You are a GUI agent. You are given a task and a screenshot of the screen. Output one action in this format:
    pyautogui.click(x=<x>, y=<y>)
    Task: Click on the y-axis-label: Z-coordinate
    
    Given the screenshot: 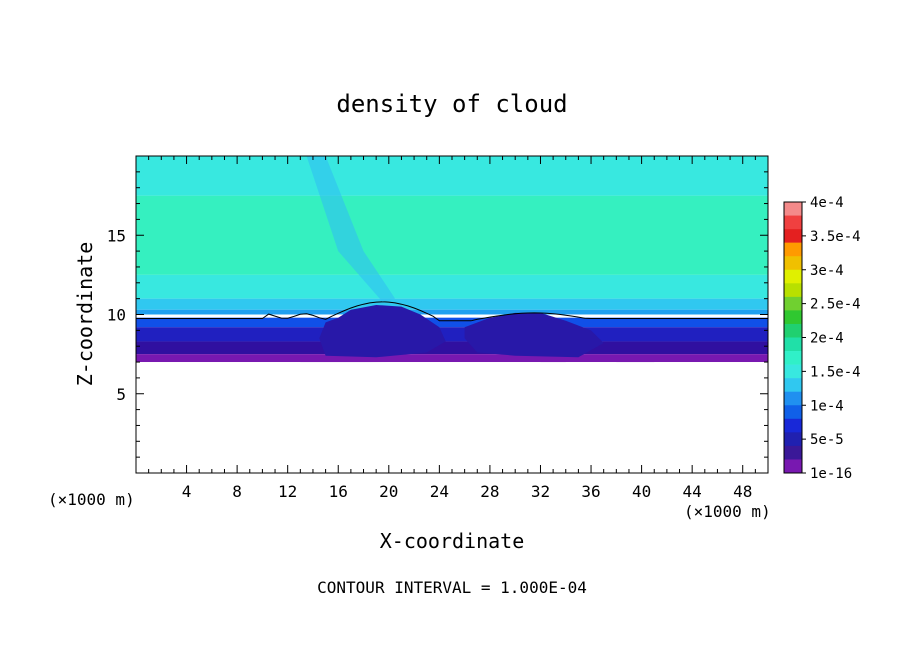 What is the action you would take?
    pyautogui.click(x=85, y=314)
    